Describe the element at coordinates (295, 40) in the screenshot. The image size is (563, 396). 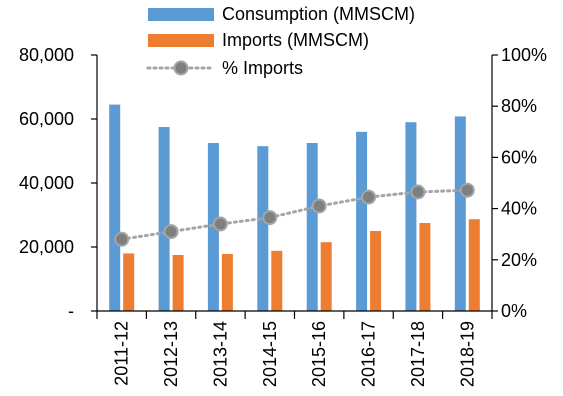
I see `legend-label-imports-mmscm: Imports (MMSCM)` at that location.